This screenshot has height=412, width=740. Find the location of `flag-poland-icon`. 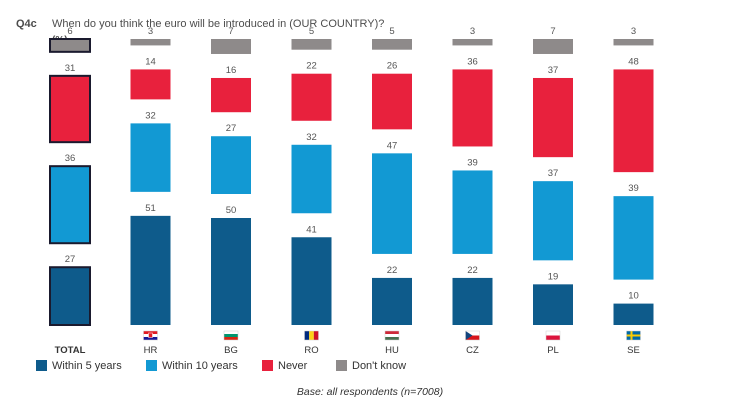

flag-poland-icon is located at coordinates (553, 335).